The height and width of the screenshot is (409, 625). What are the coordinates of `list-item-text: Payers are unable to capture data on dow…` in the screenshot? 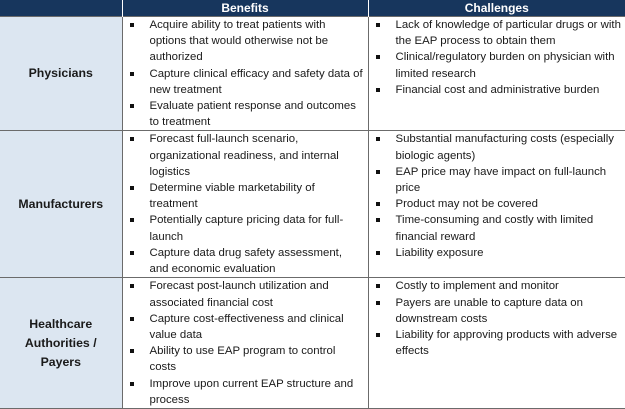 It's located at (489, 310).